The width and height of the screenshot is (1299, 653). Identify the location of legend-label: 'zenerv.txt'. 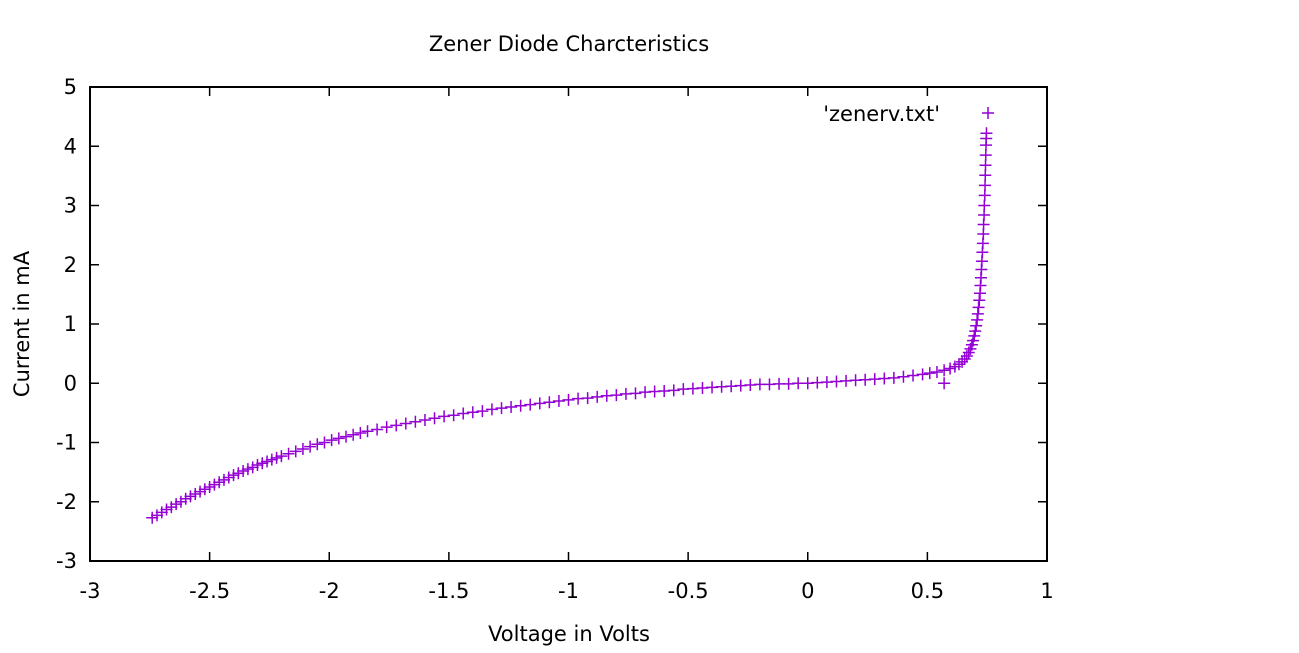
(881, 114).